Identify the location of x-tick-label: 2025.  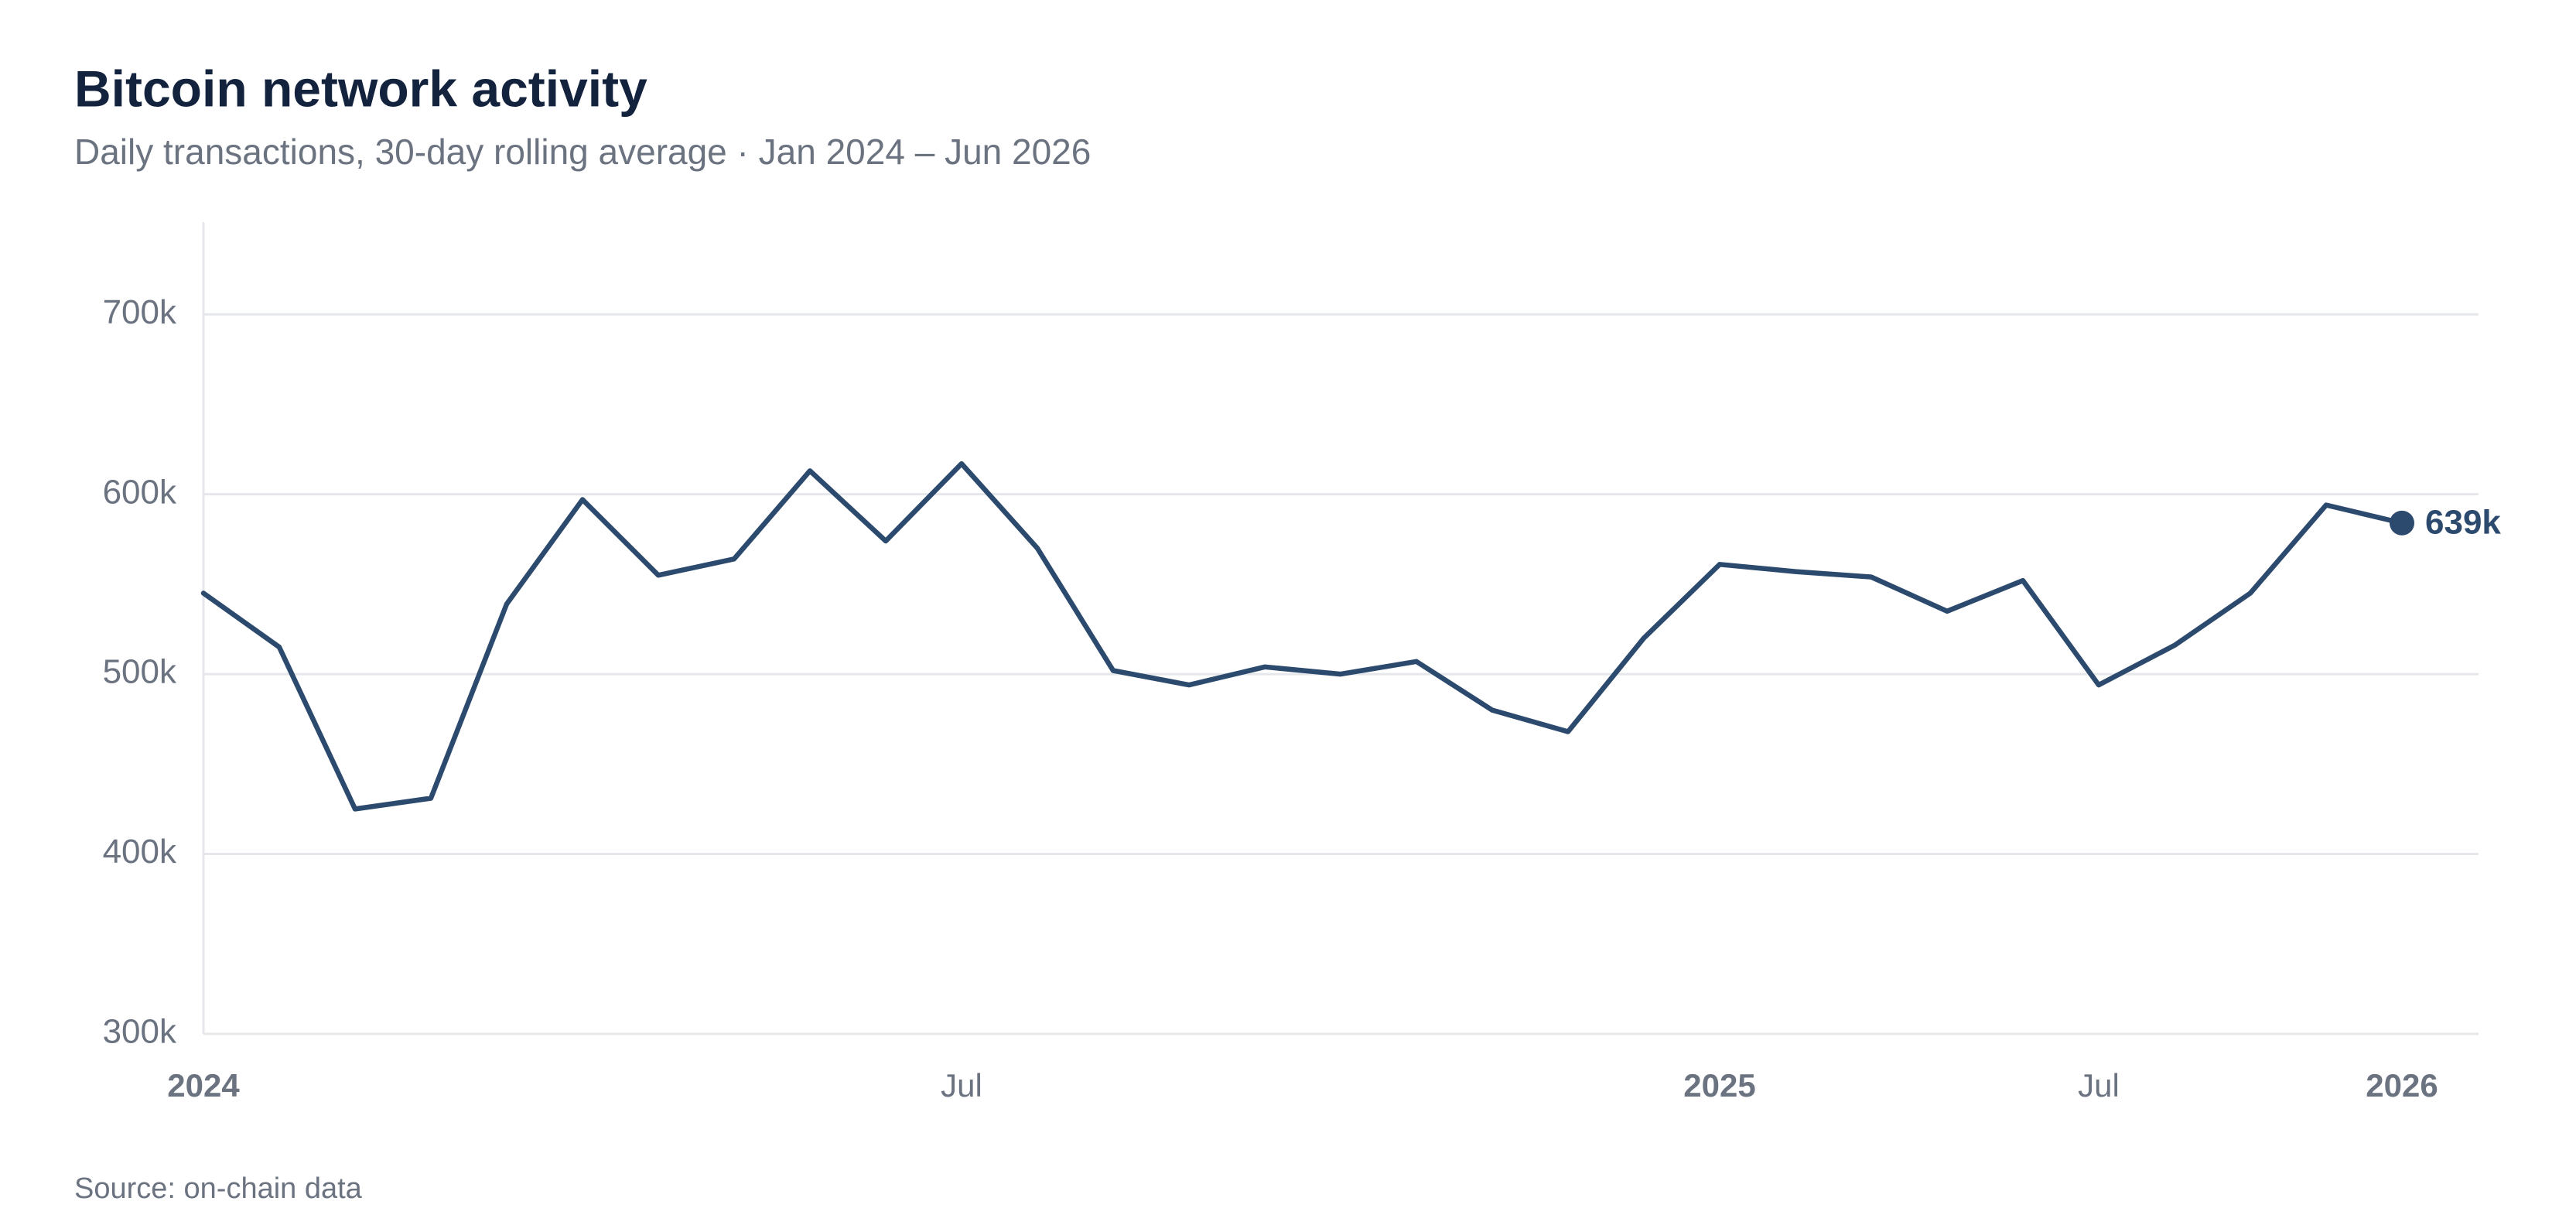
(1719, 1085).